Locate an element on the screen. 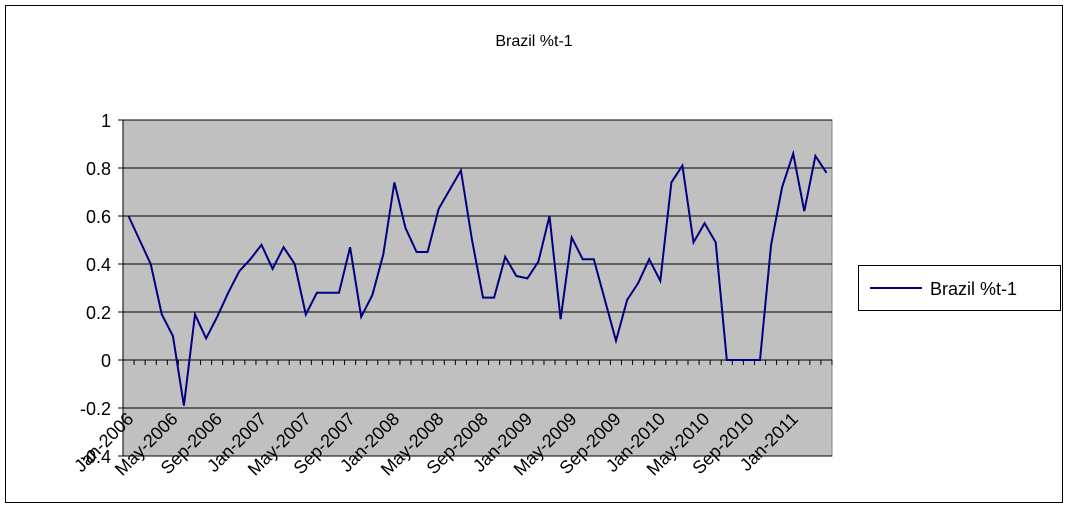 The width and height of the screenshot is (1068, 514). y-tick-label: -0.2 is located at coordinates (95, 409).